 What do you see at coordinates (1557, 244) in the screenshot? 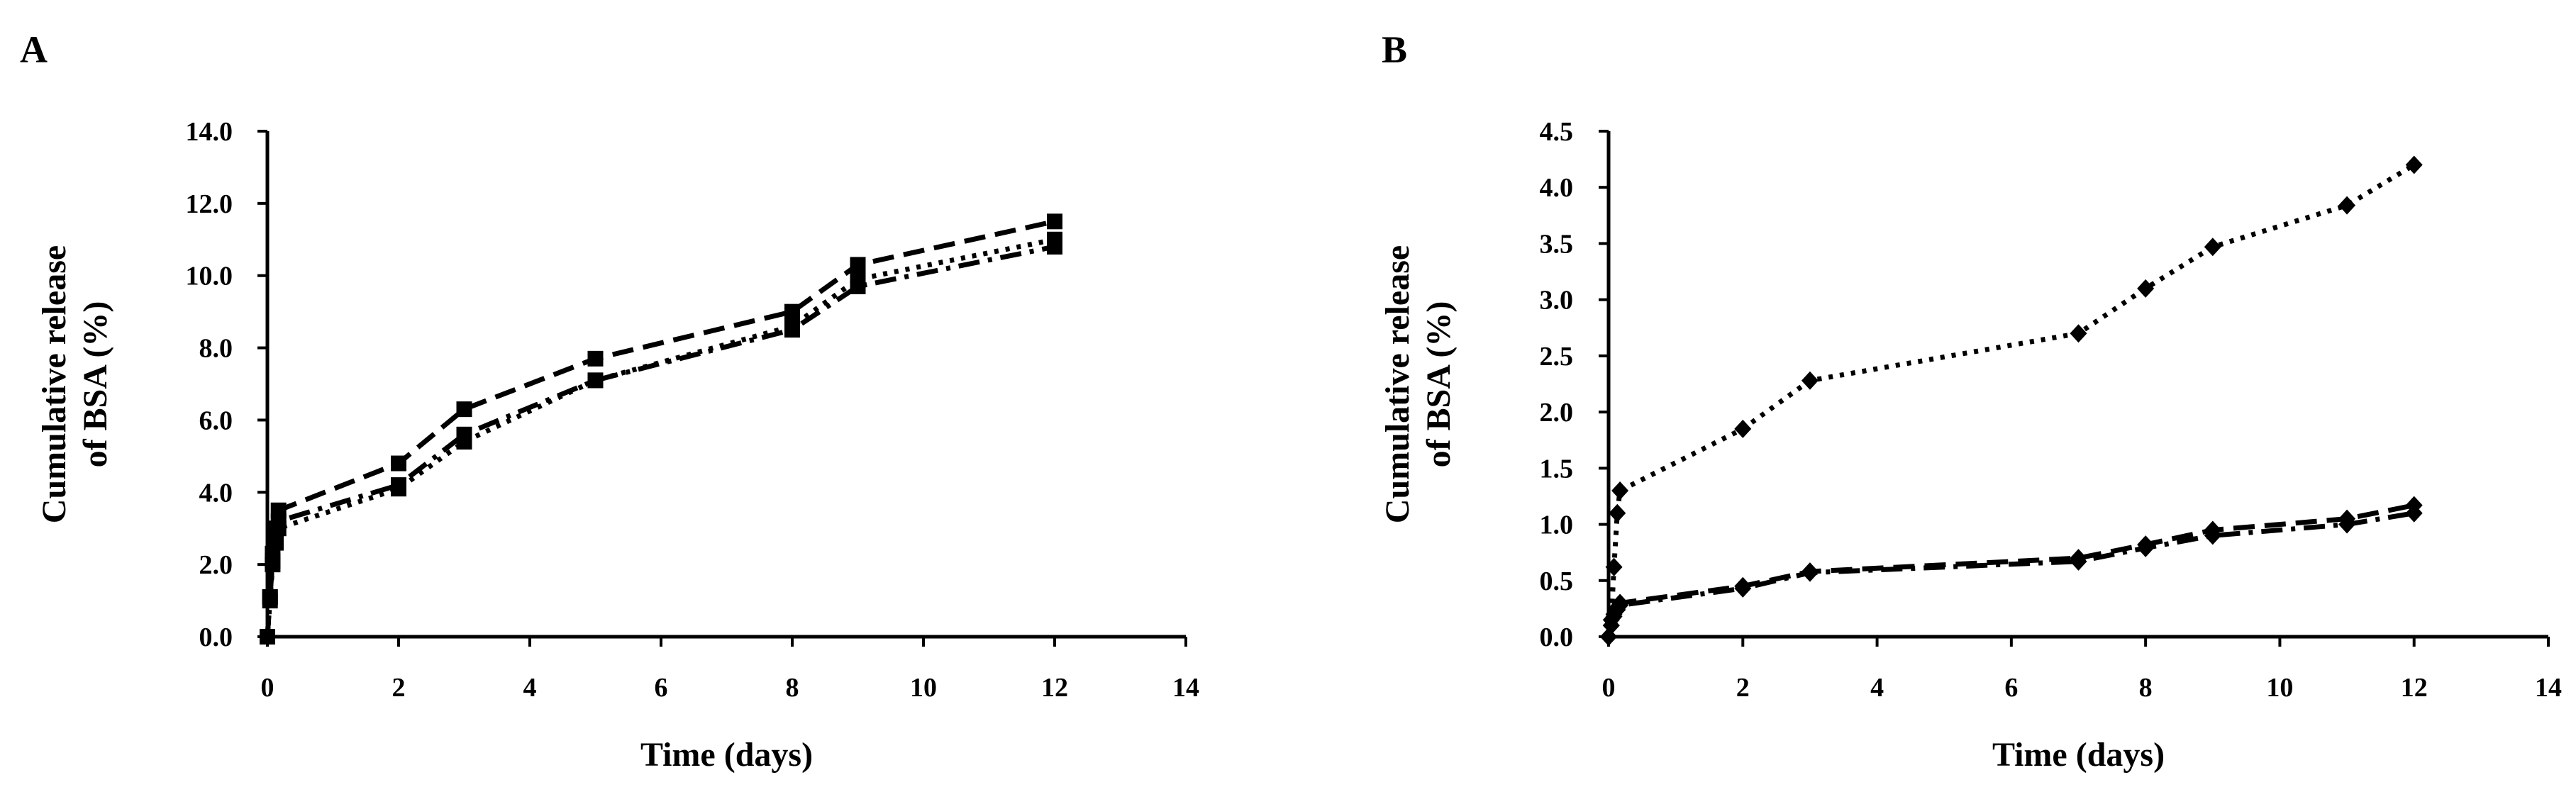
I see `panel-b-y-tick-label: 3.5` at bounding box center [1557, 244].